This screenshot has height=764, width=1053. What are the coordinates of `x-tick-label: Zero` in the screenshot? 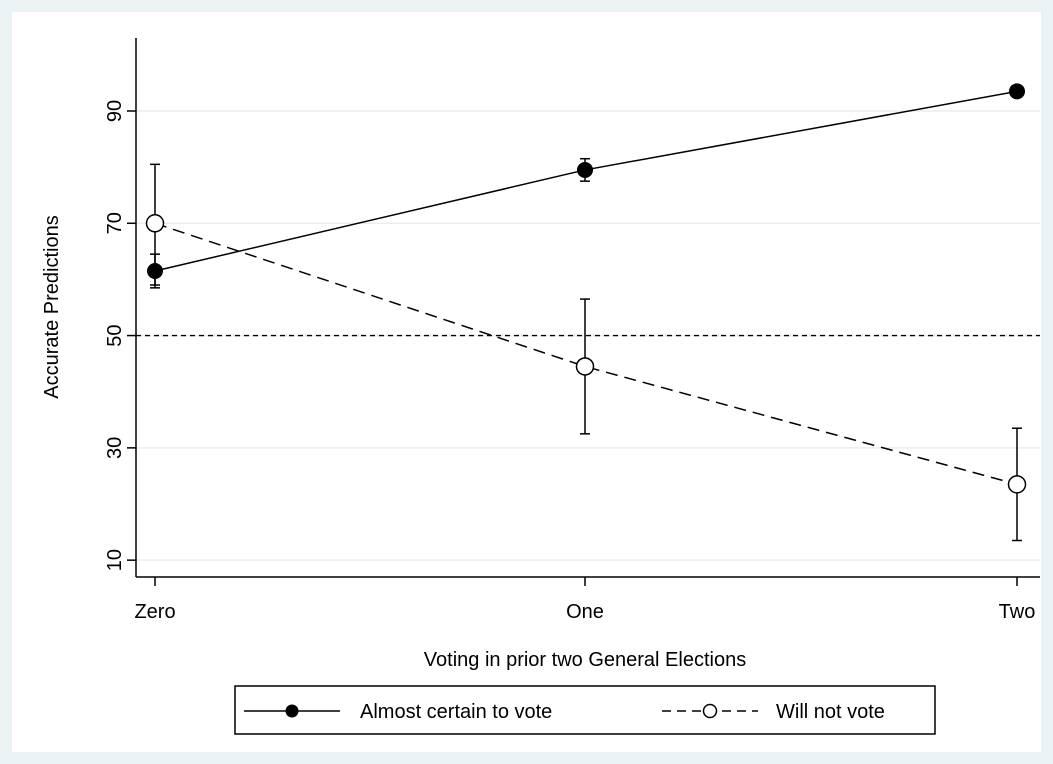 It's located at (154, 612).